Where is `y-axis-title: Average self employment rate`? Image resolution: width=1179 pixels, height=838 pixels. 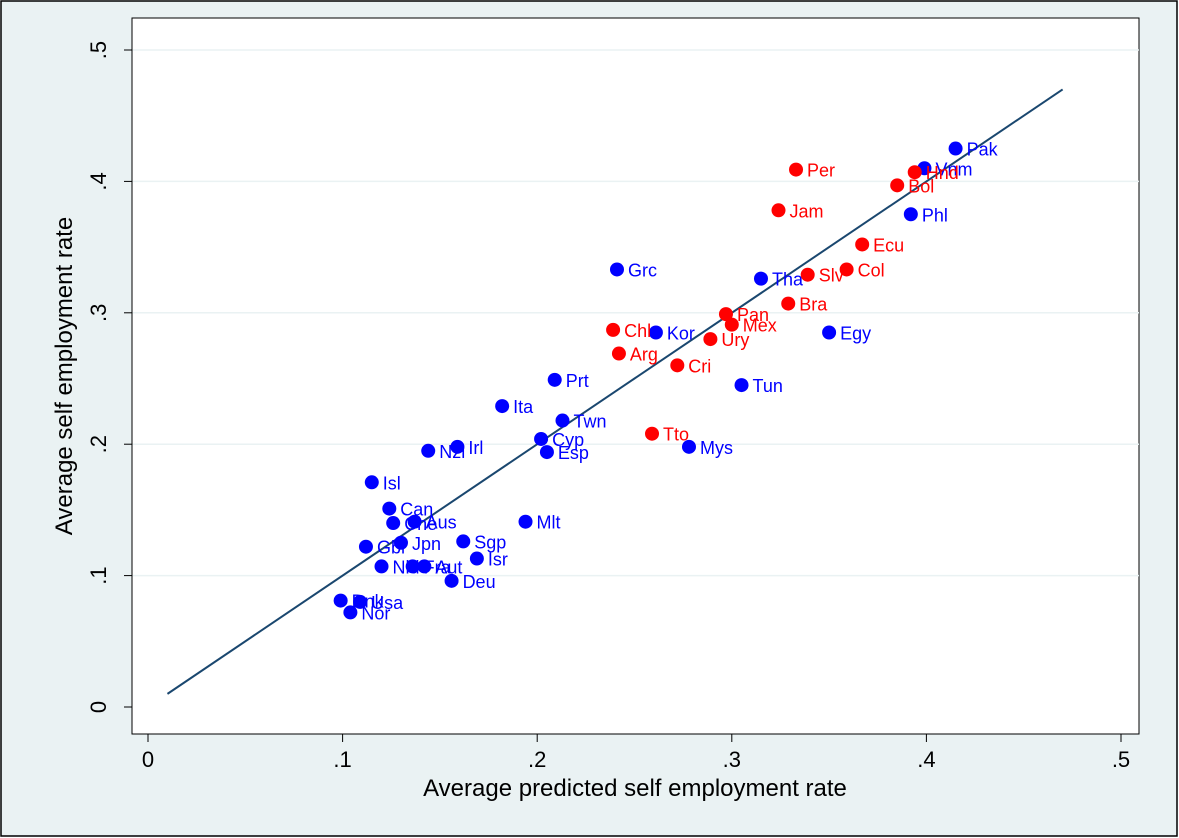
y-axis-title: Average self employment rate is located at coordinates (64, 376).